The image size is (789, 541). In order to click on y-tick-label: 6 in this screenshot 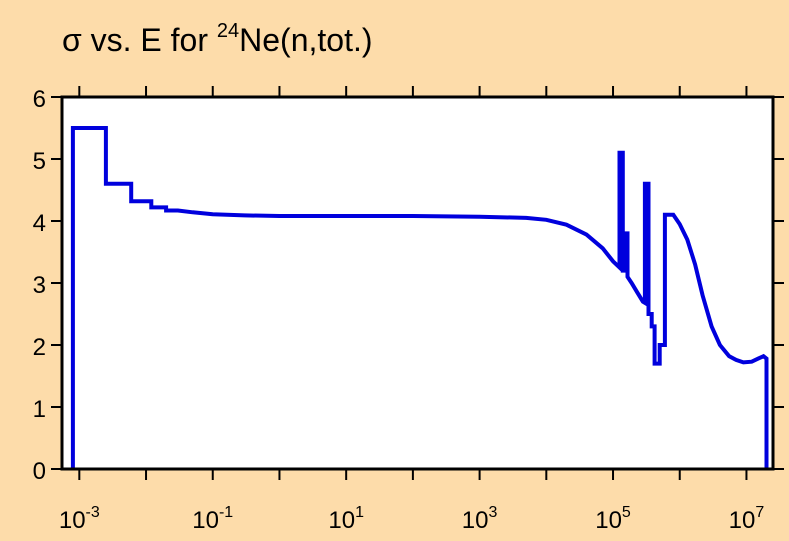, I will do `click(39, 99)`.